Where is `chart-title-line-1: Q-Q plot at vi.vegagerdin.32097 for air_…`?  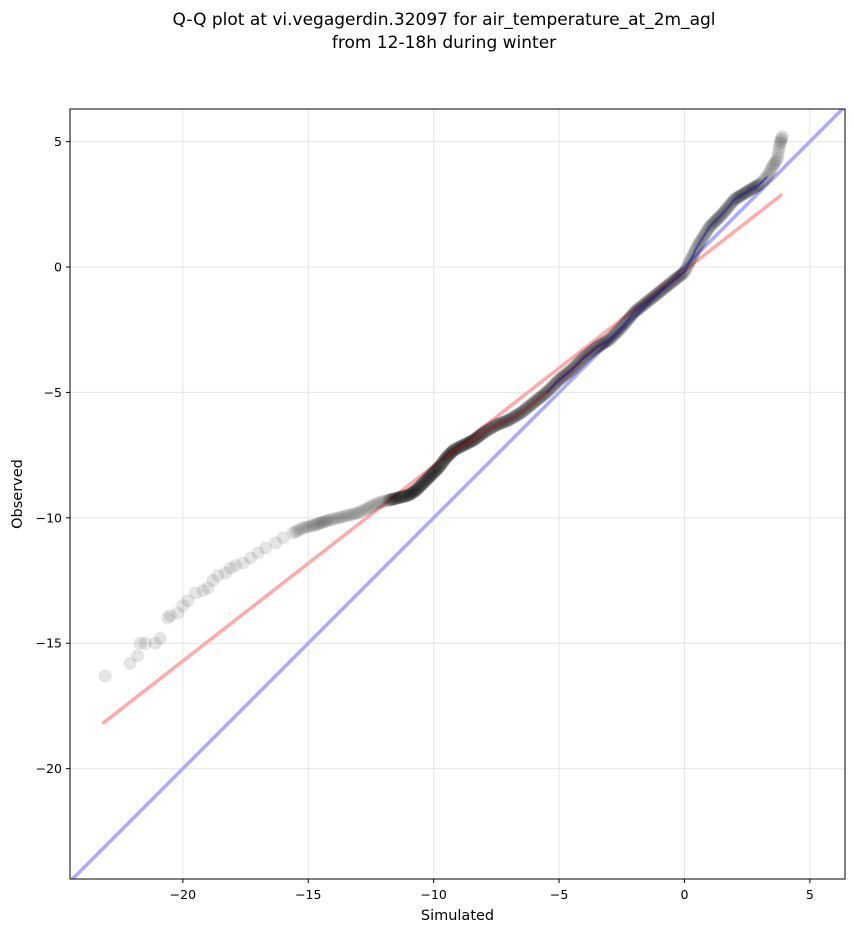 chart-title-line-1: Q-Q plot at vi.vegagerdin.32097 for air_… is located at coordinates (443, 20).